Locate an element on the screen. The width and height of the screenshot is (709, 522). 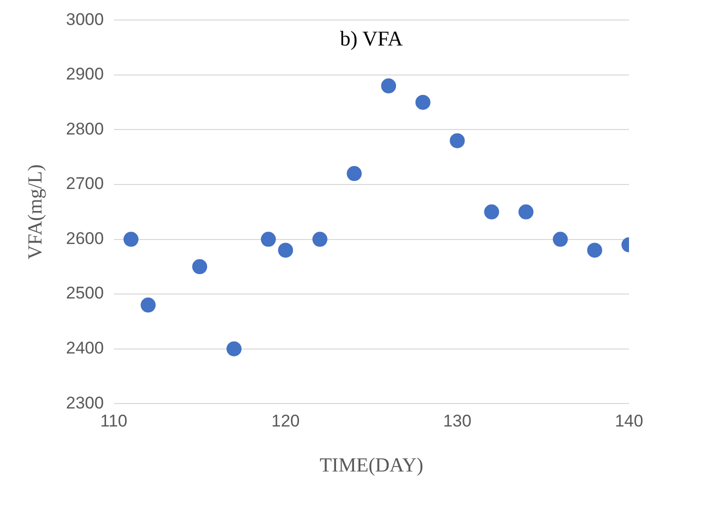
y-tick-label: 3000 is located at coordinates (85, 19).